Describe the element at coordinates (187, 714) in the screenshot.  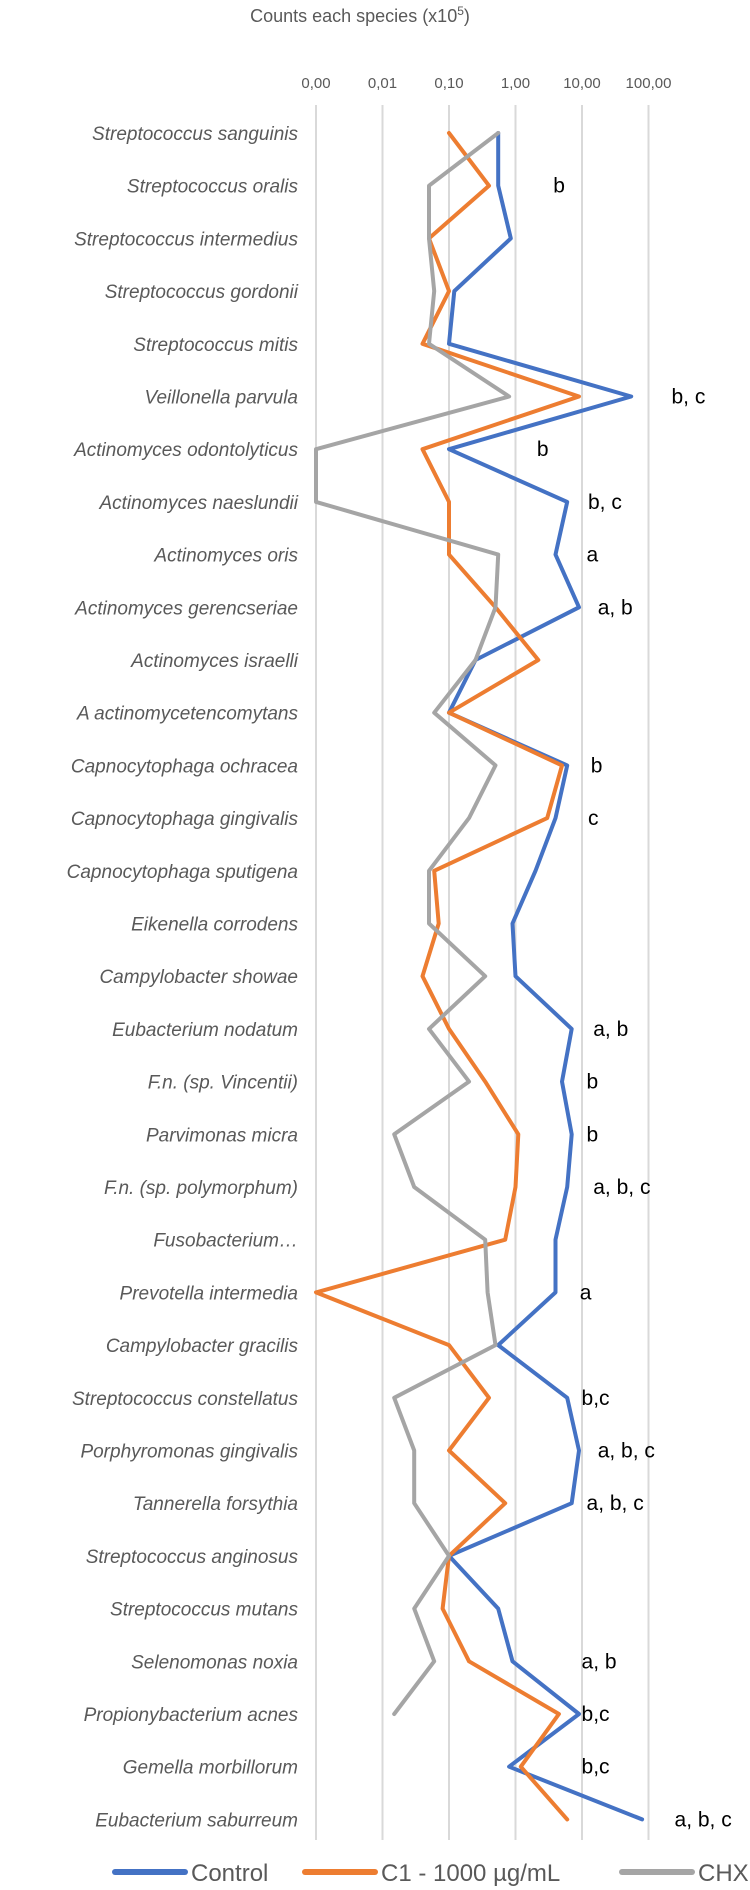
I see `category-label-11: A actinomycetencomytans` at that location.